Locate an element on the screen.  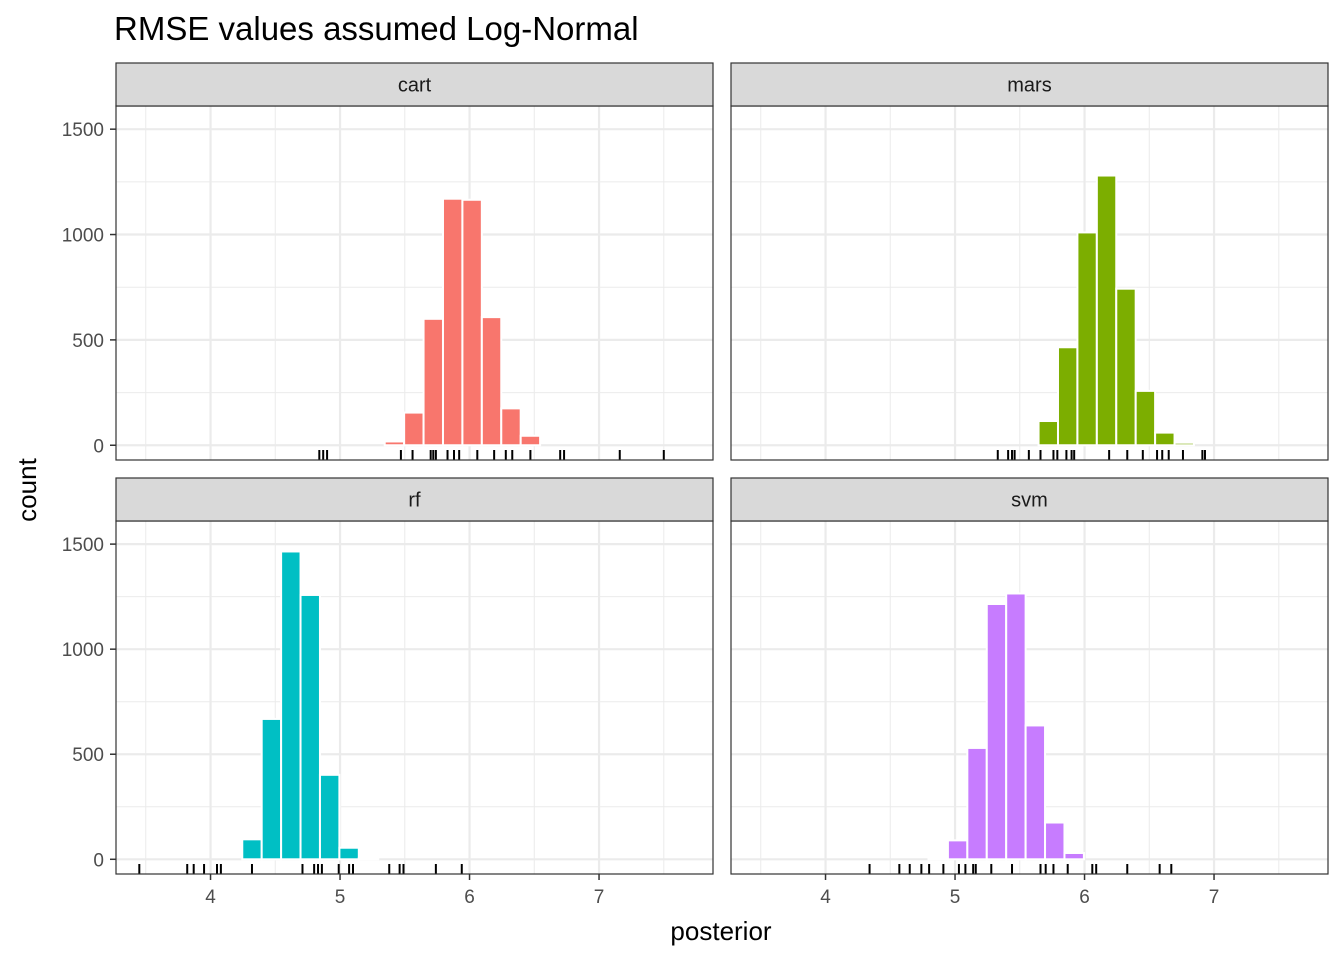
facet-strip-label: mars is located at coordinates (1029, 86).